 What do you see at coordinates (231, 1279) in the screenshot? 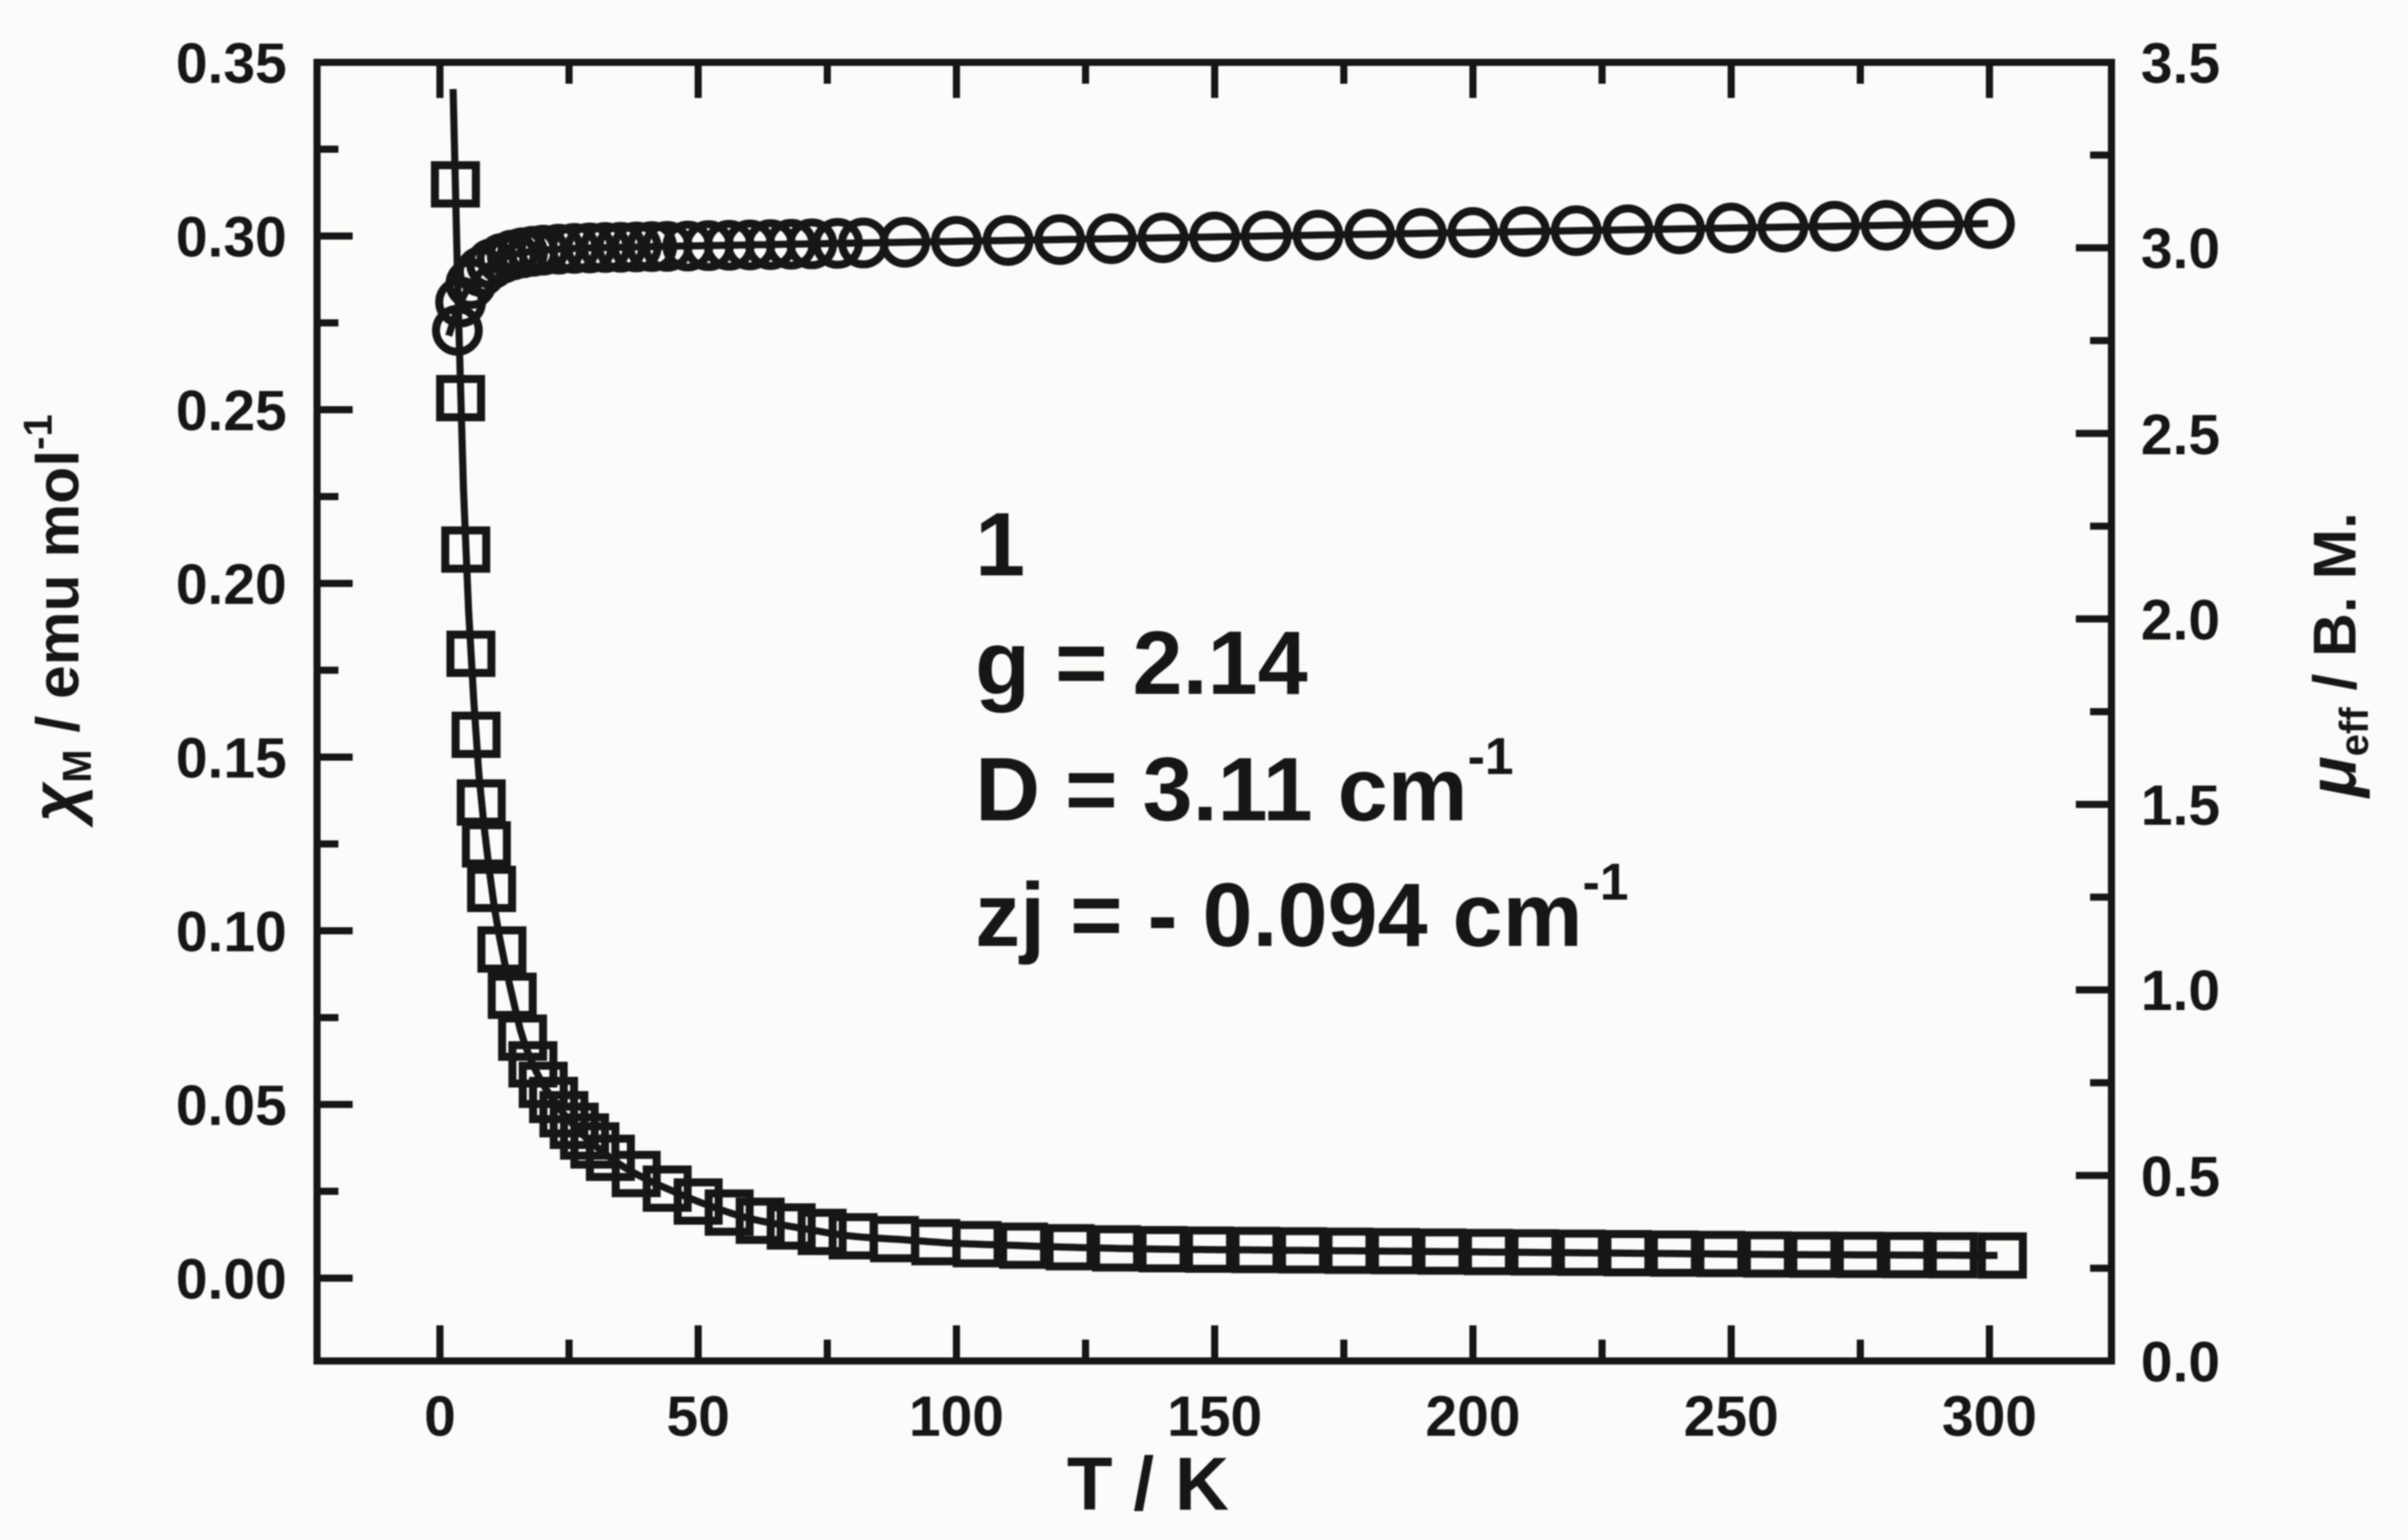
I see `svg-text: 0.00` at bounding box center [231, 1279].